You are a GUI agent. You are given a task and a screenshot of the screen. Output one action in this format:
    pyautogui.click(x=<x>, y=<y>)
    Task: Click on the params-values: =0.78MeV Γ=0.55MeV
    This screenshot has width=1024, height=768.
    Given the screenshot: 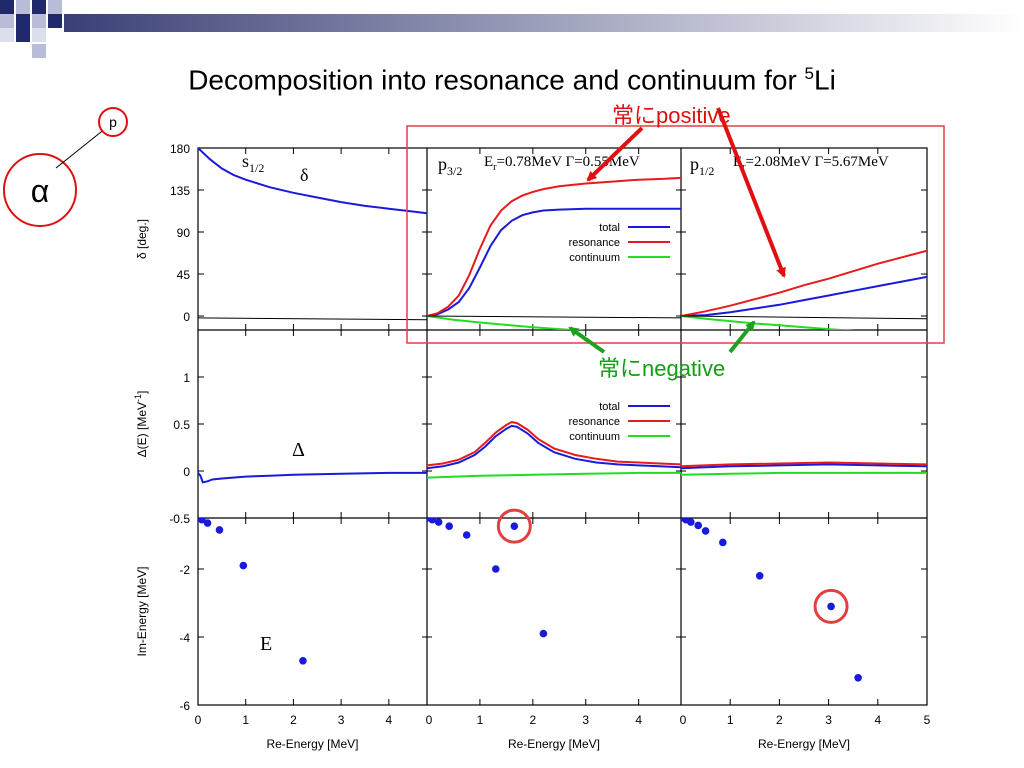 What is the action you would take?
    pyautogui.click(x=568, y=162)
    